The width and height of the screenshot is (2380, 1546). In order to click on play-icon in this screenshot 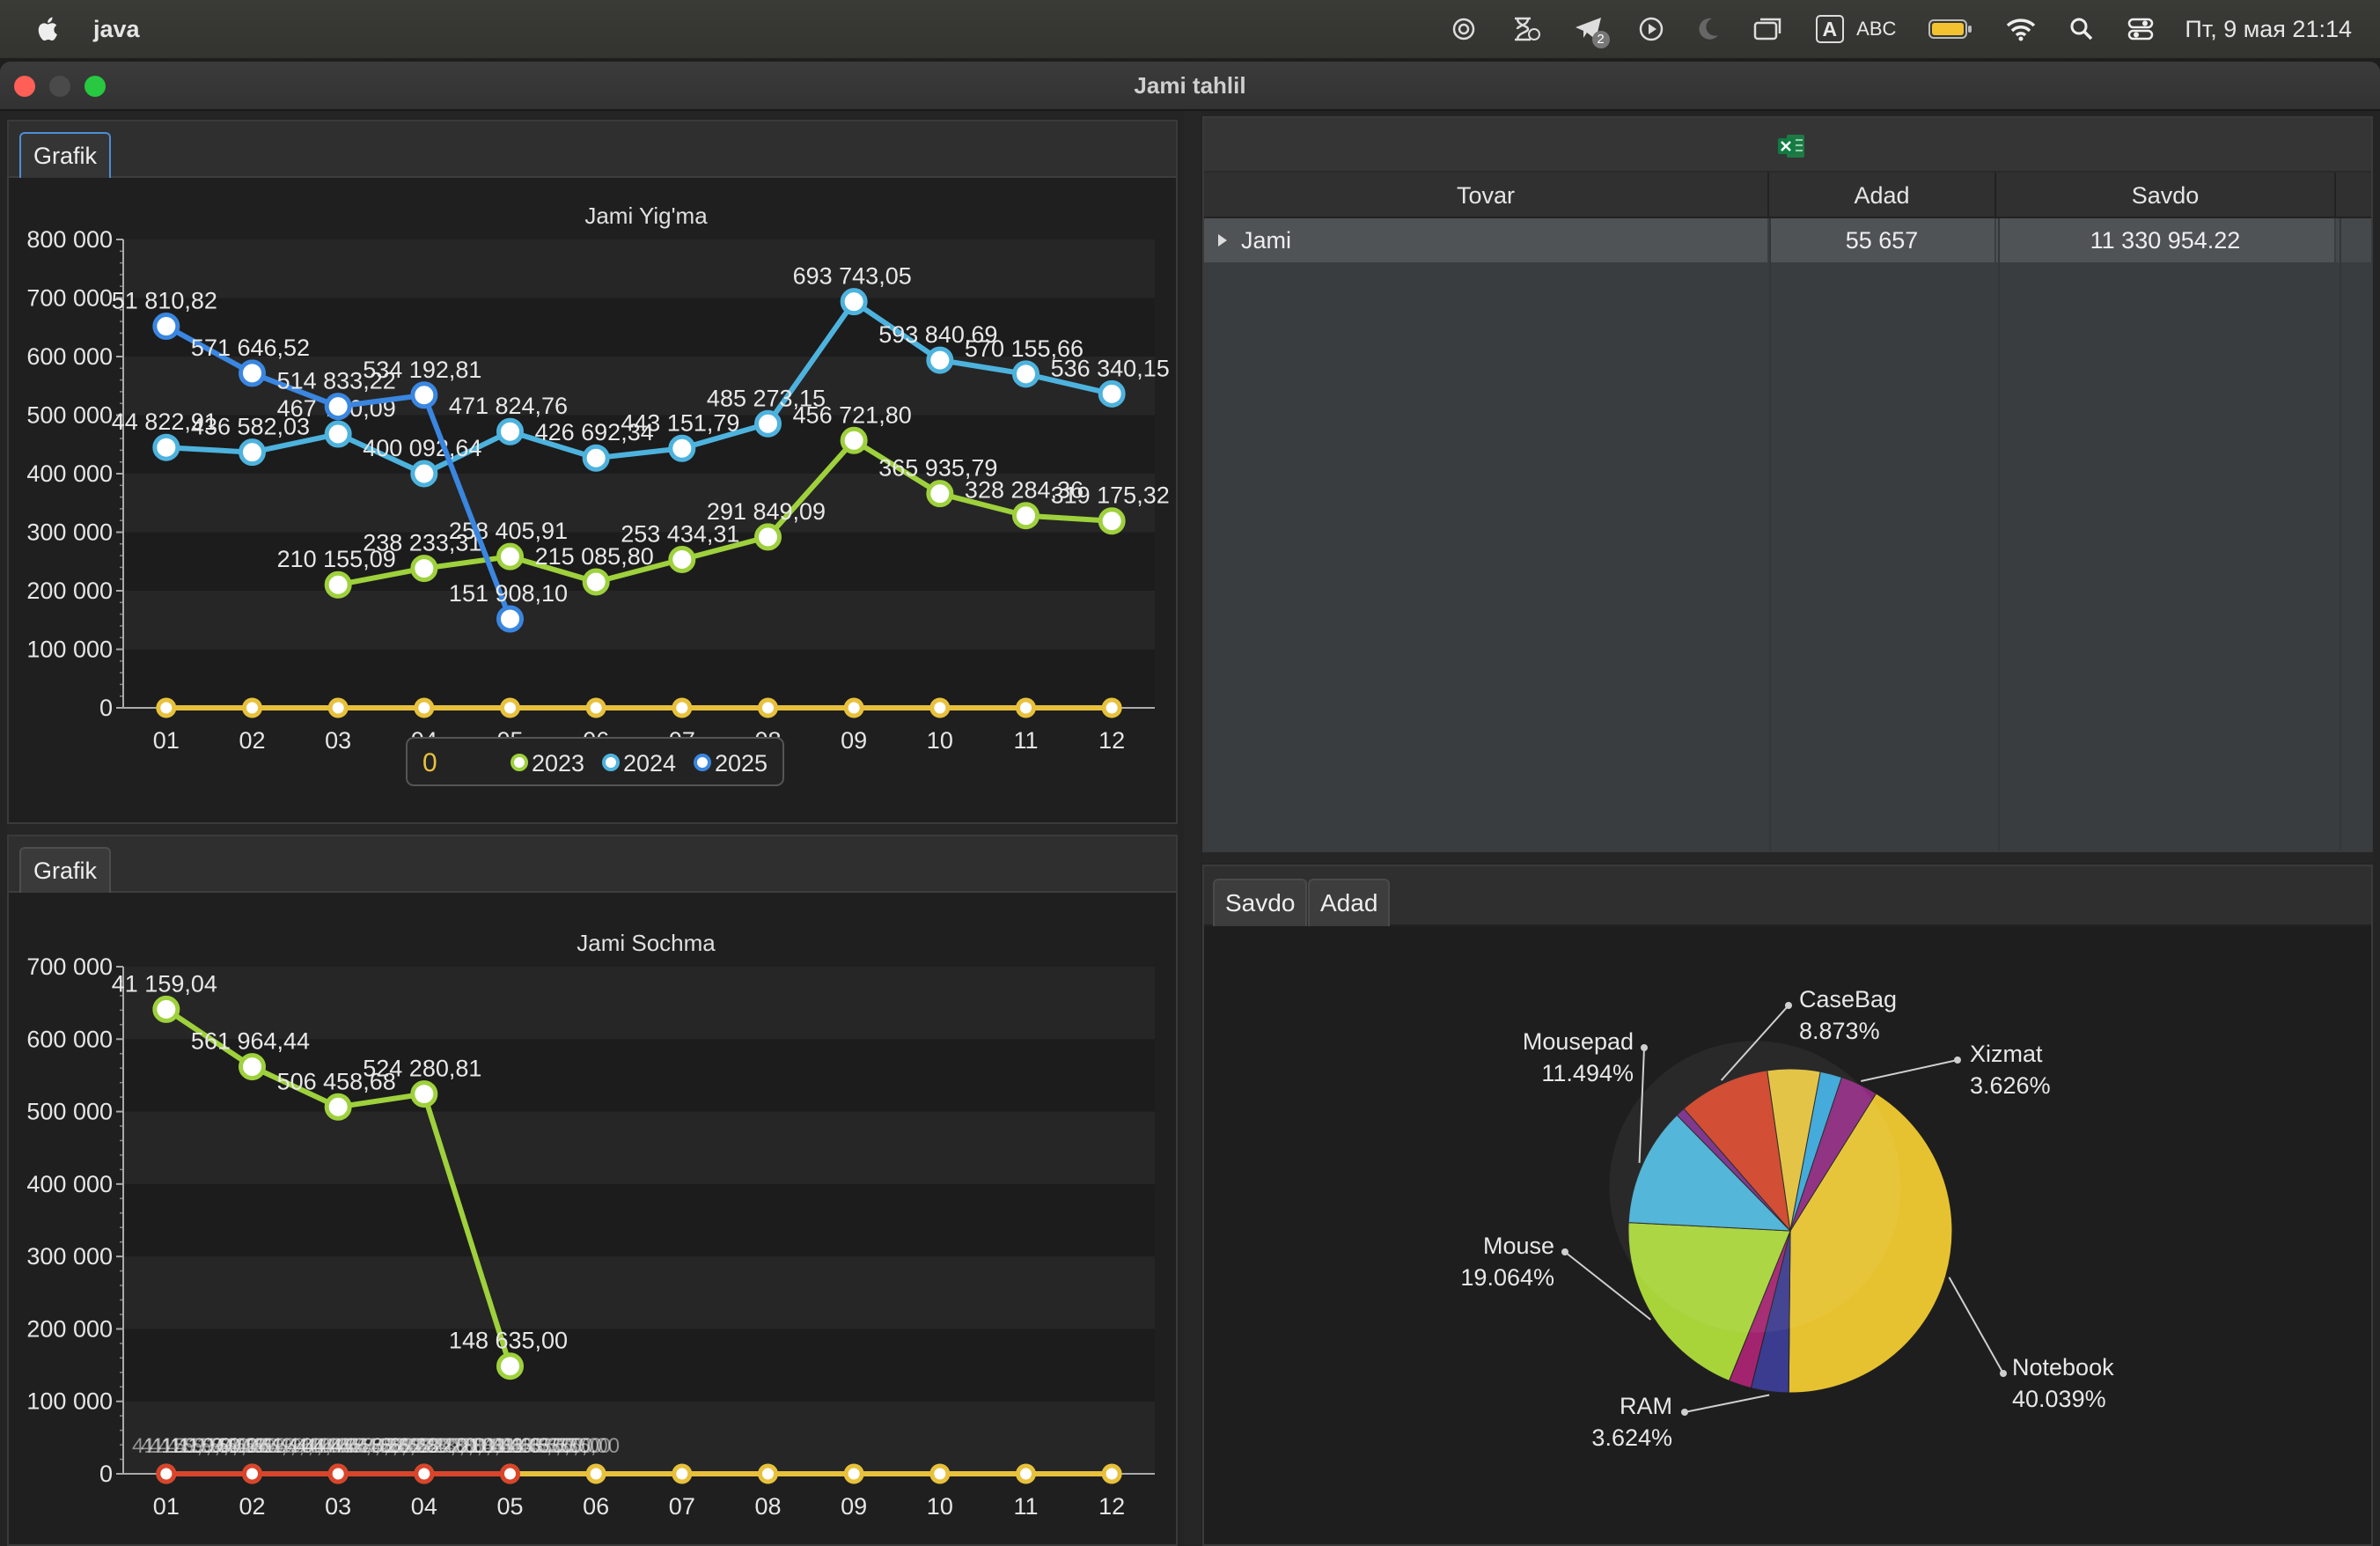, I will do `click(1651, 29)`.